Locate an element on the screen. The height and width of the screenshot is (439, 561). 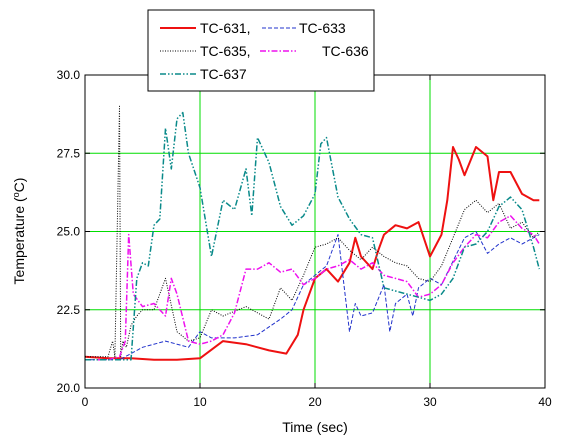
x-tick-label: 0 is located at coordinates (85, 402).